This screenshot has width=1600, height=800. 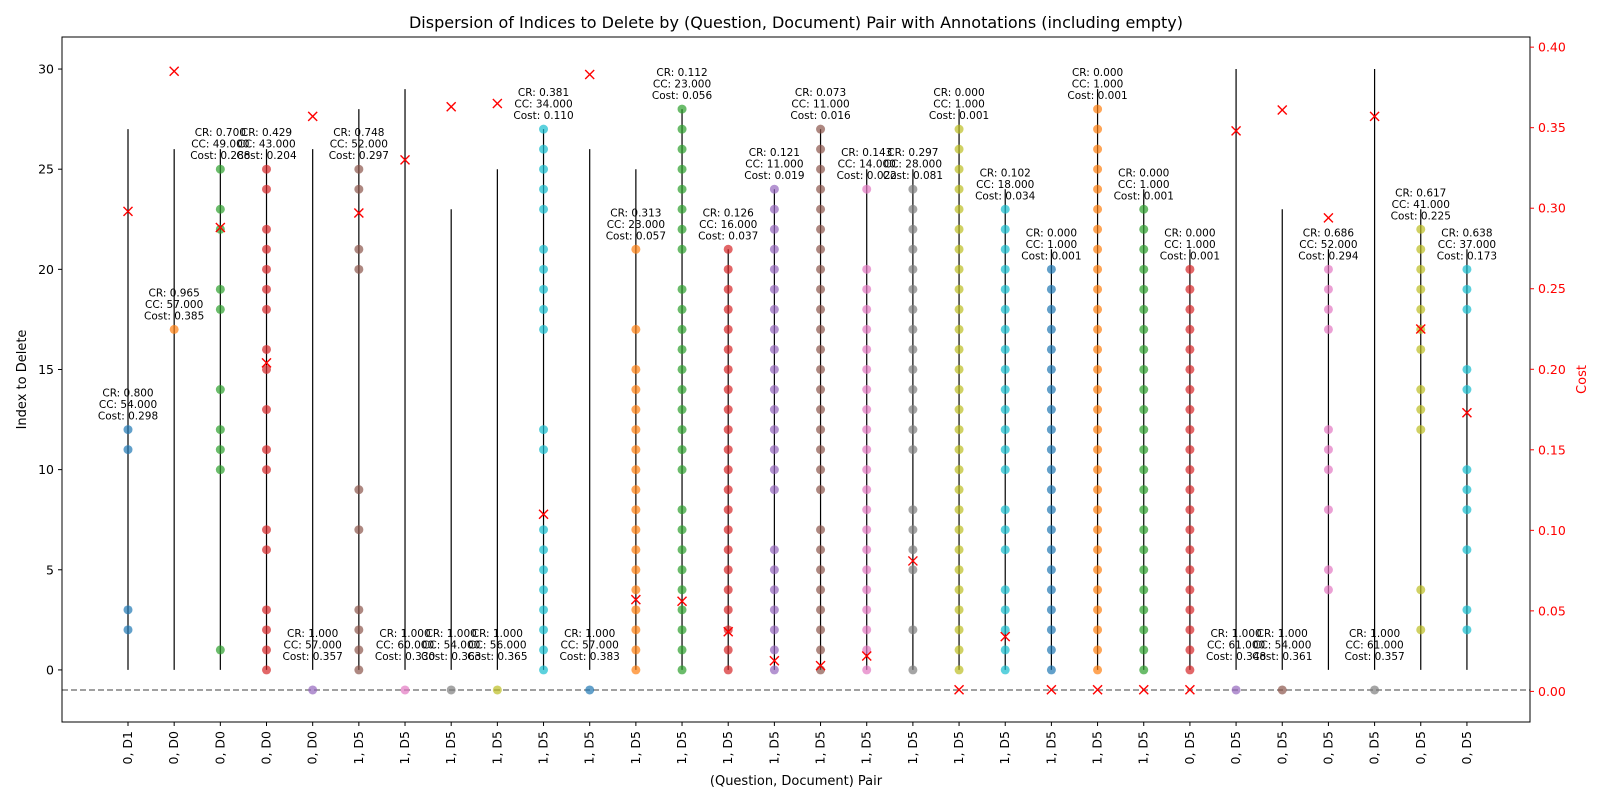 What do you see at coordinates (1420, 193) in the screenshot?
I see `annotation-text: CR: 0.617` at bounding box center [1420, 193].